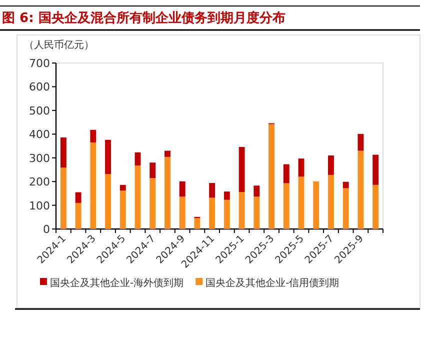  What do you see at coordinates (39, 63) in the screenshot?
I see `y-tick-label: 700` at bounding box center [39, 63].